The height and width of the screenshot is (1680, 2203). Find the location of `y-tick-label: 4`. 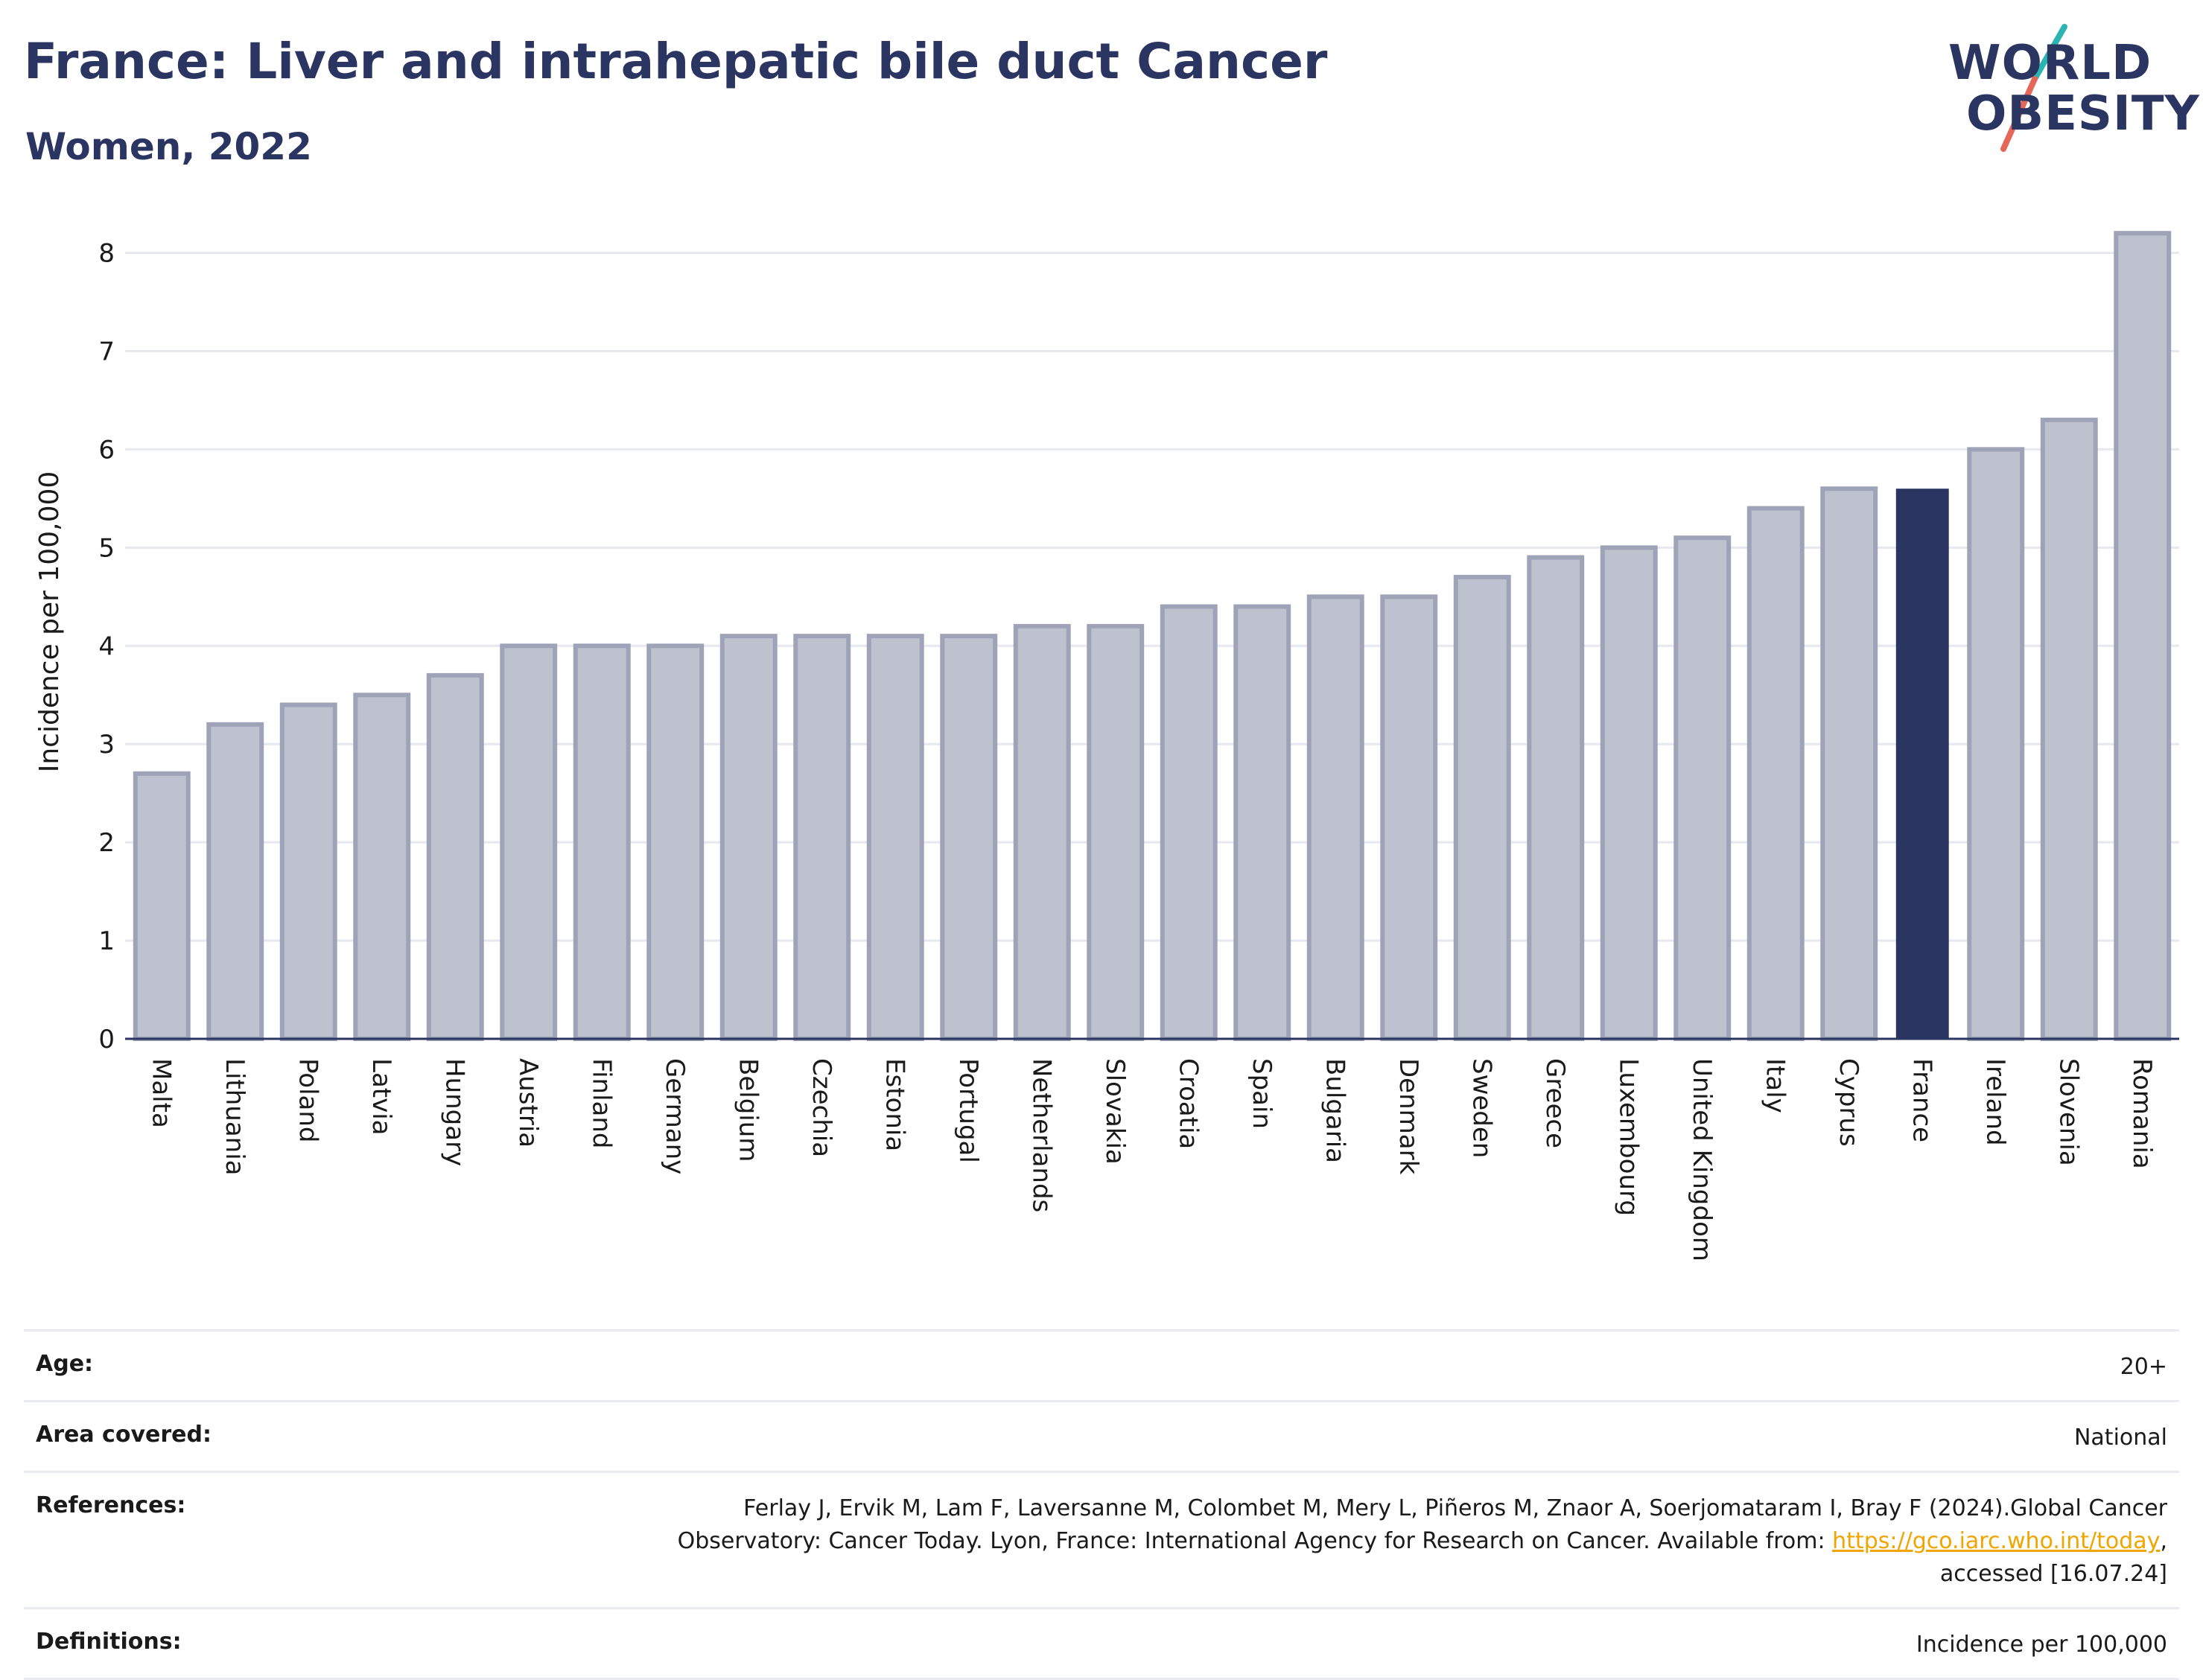

y-tick-label: 4 is located at coordinates (106, 646).